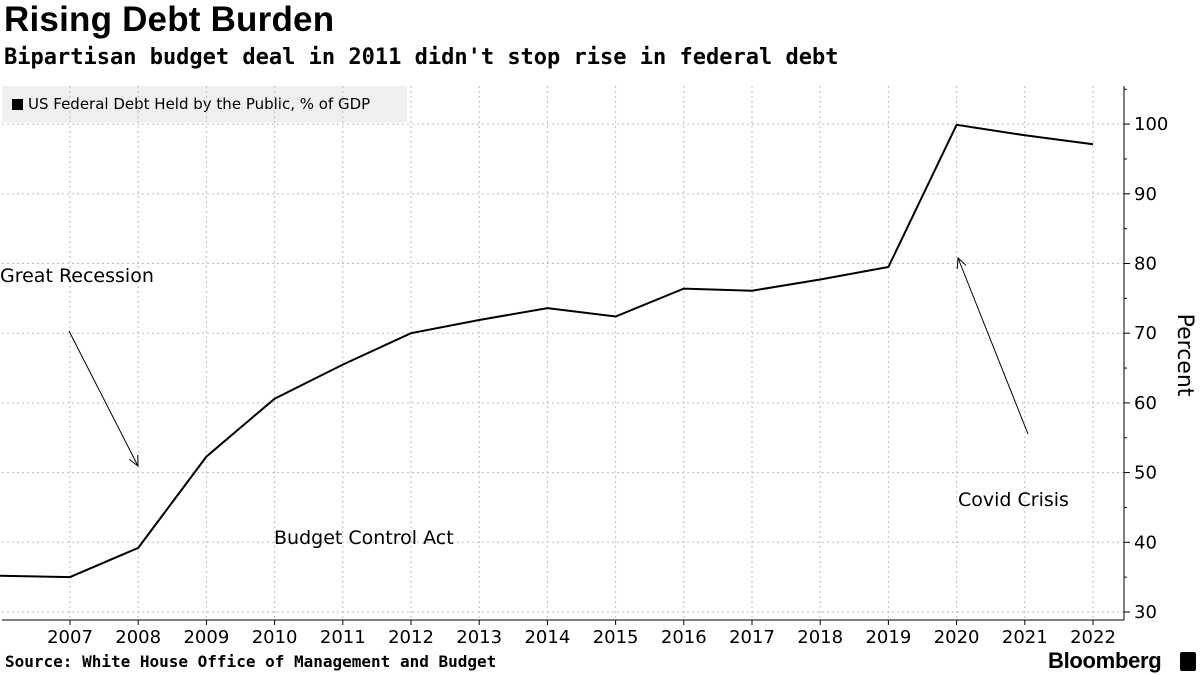 Image resolution: width=1200 pixels, height=675 pixels. I want to click on arrow-great-recession-shaft, so click(103, 398).